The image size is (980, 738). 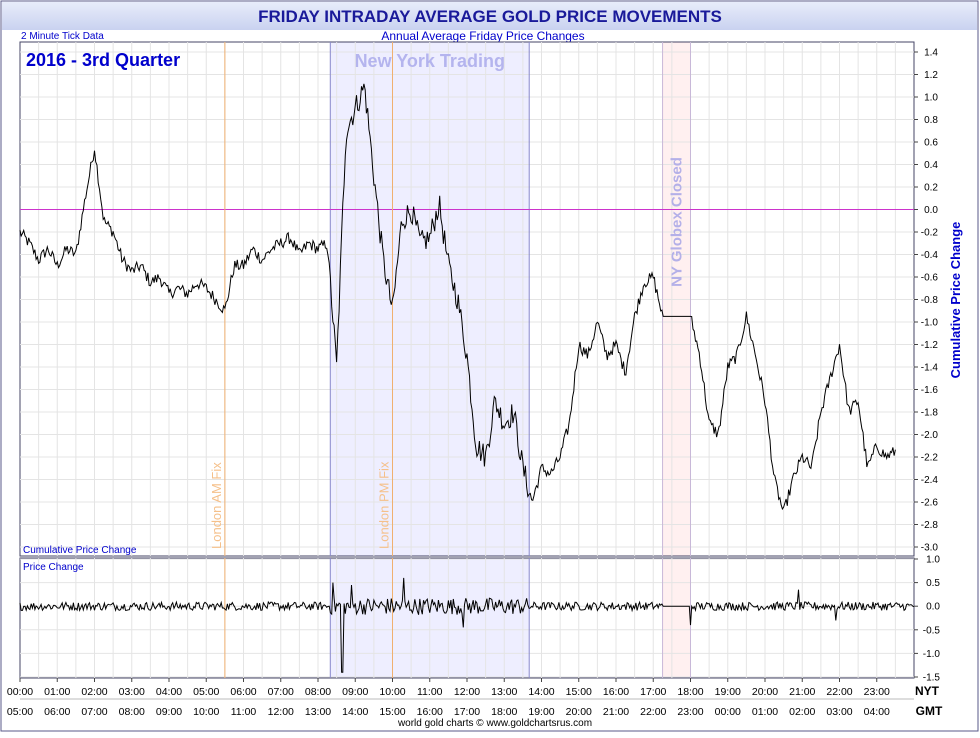 What do you see at coordinates (932, 630) in the screenshot?
I see `y-tick-label: -0.5` at bounding box center [932, 630].